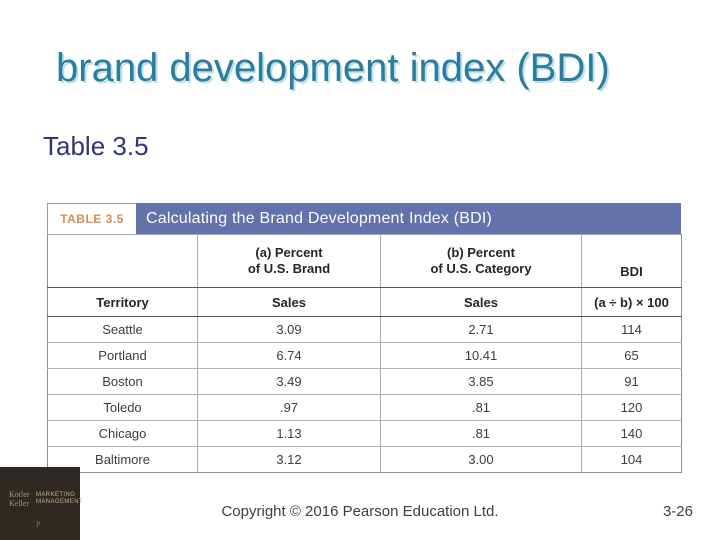 Image resolution: width=720 pixels, height=540 pixels. I want to click on bdi-cell: 91, so click(631, 381).